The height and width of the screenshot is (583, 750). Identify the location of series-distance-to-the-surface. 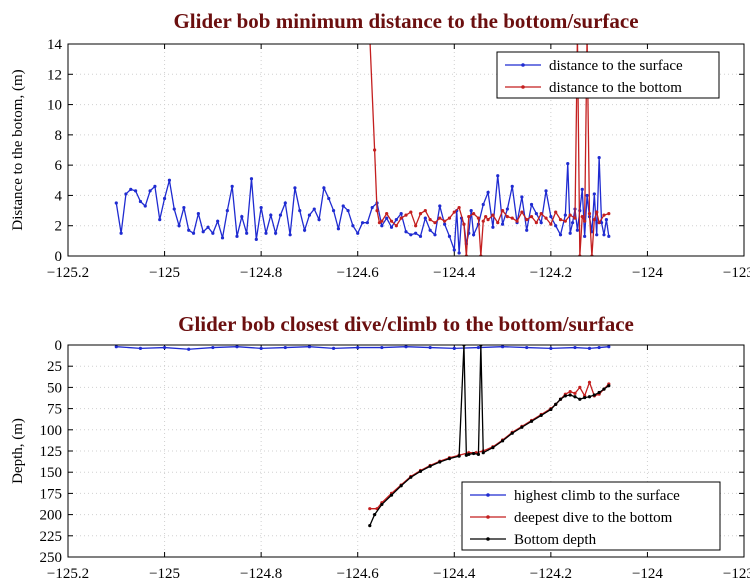
(362, 205).